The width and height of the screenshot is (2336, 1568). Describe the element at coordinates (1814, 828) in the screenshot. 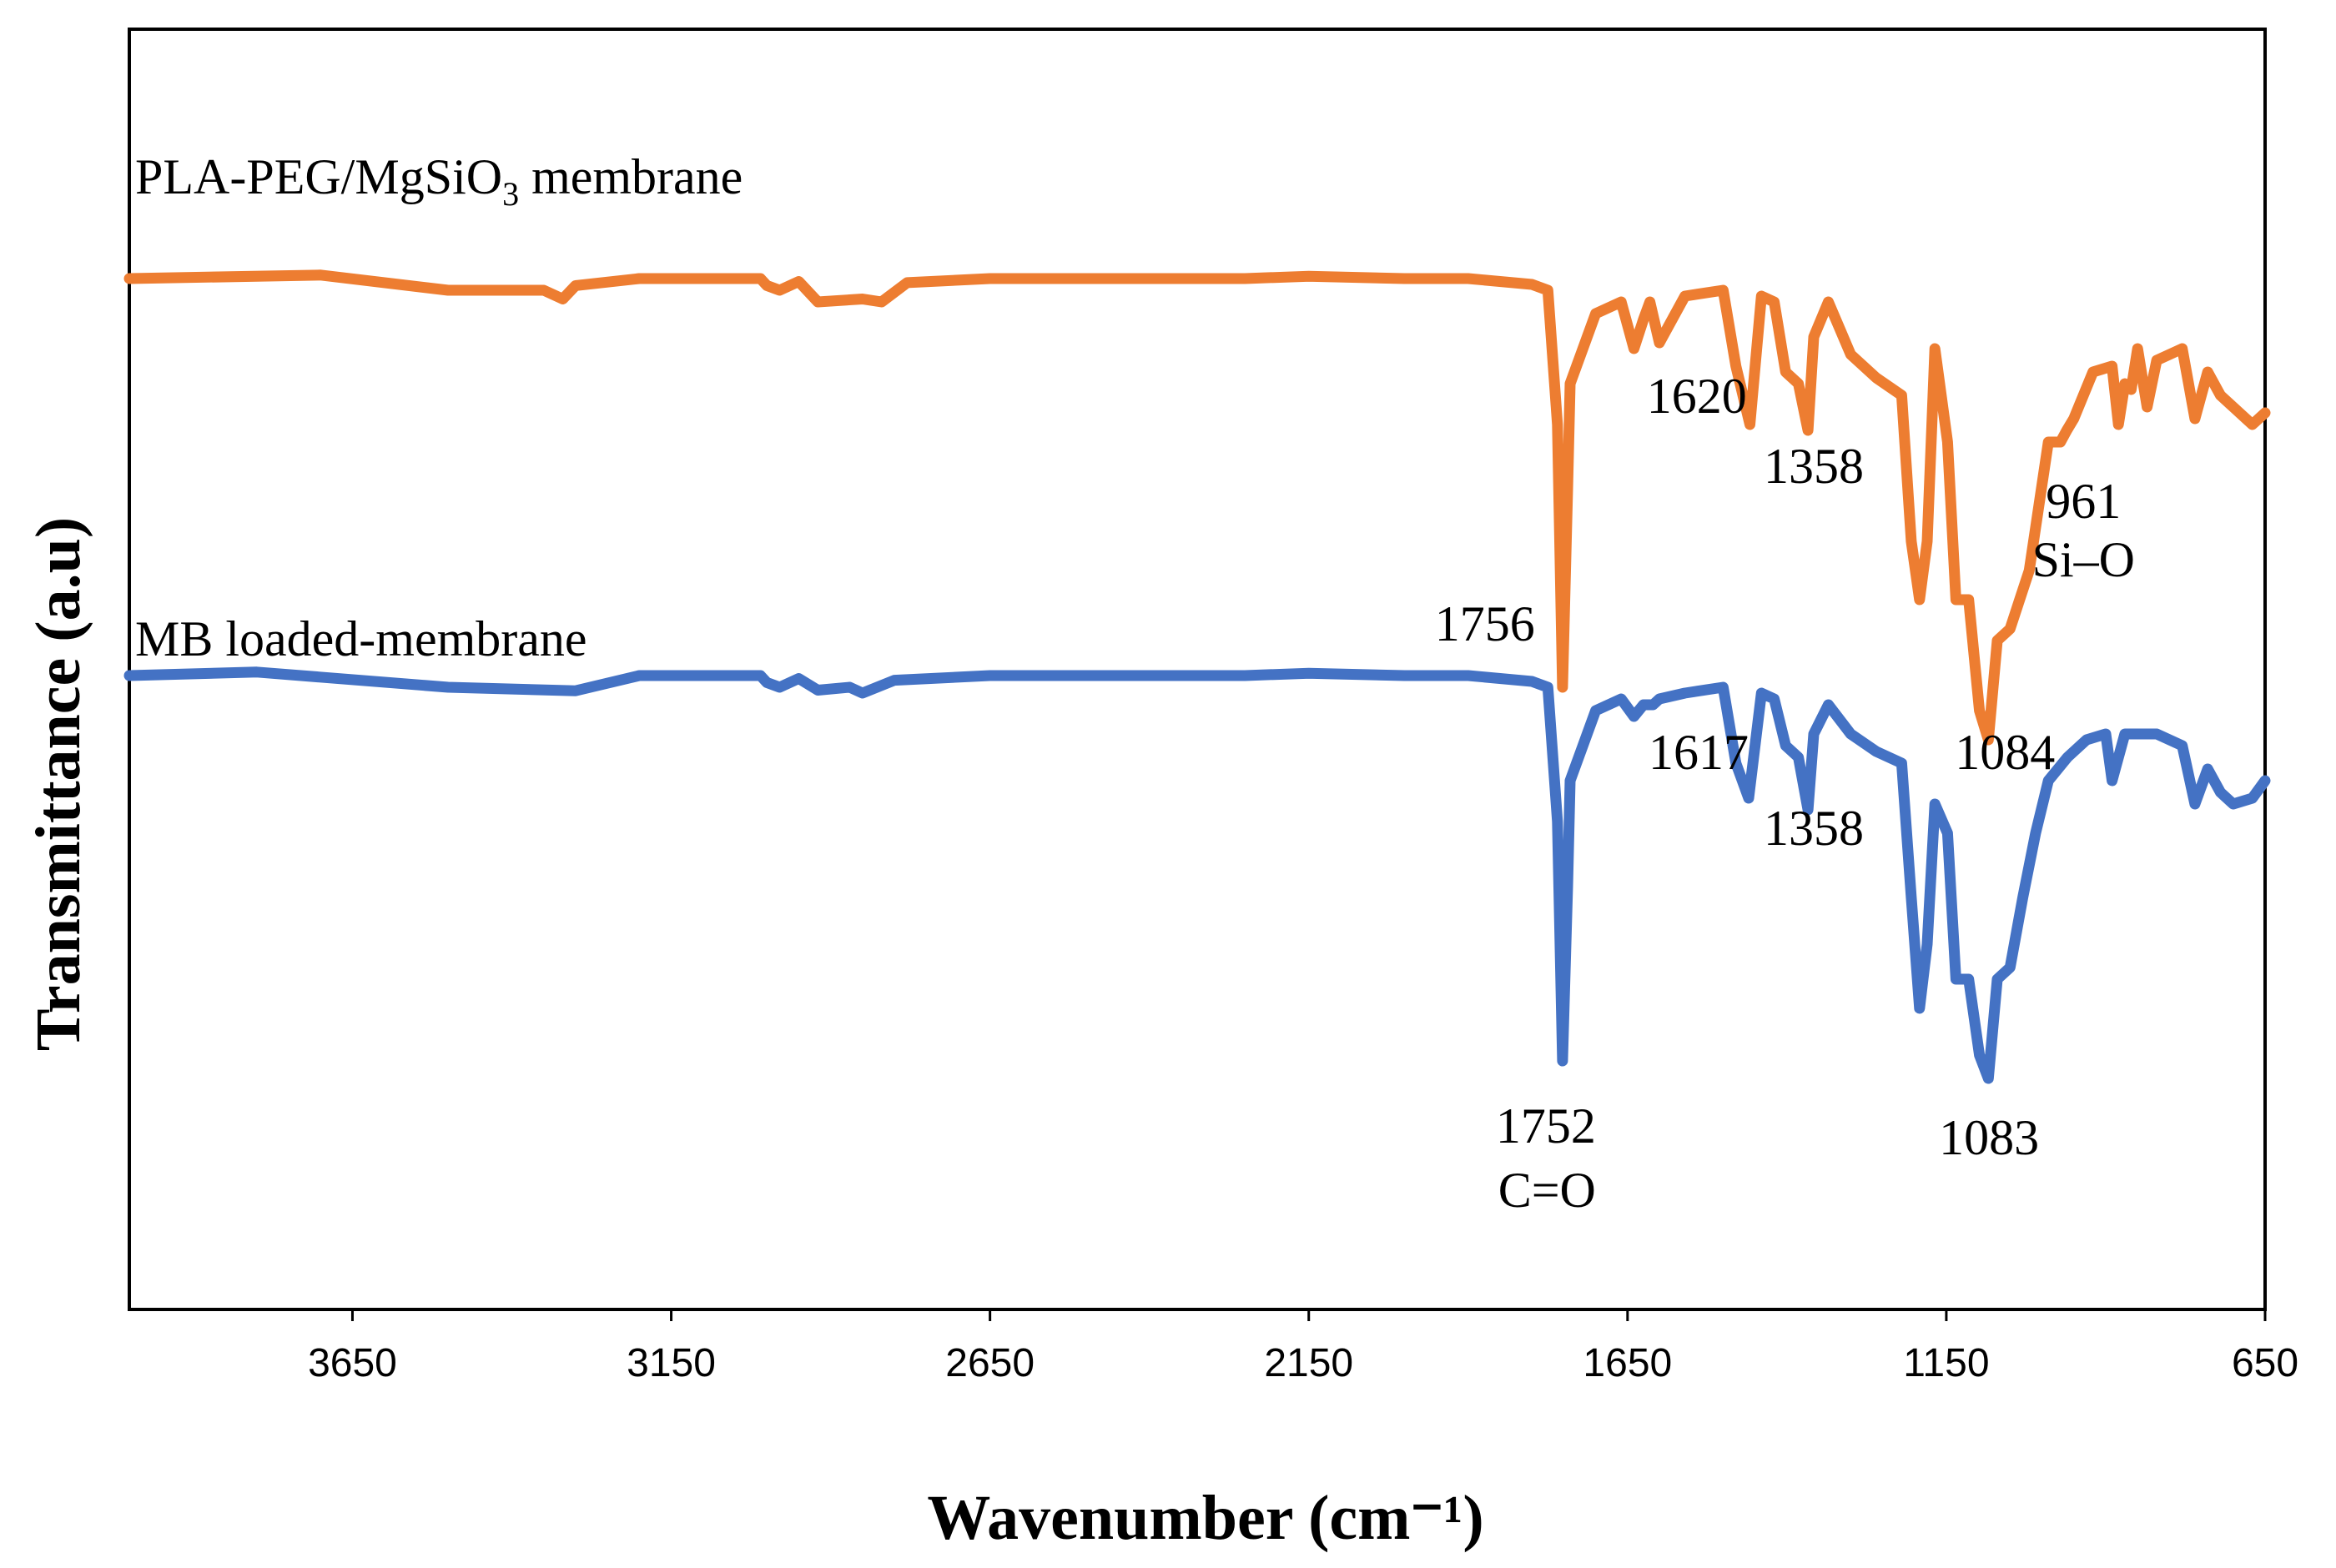

I see `peak-annotation-7: 1358` at that location.